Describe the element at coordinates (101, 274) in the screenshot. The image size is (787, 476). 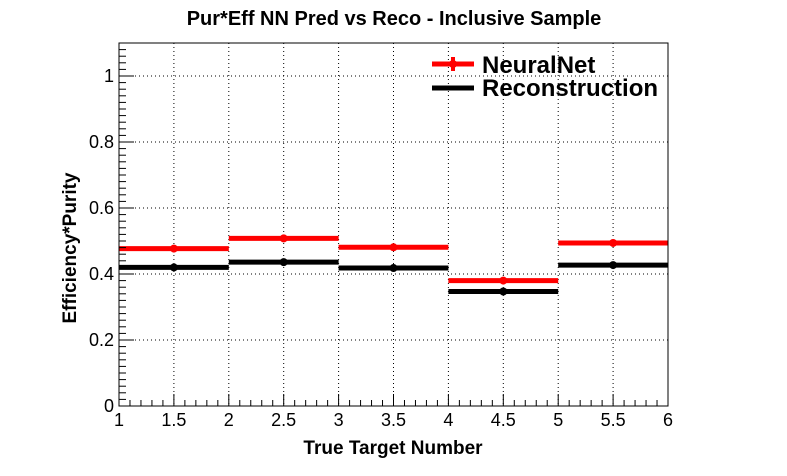
I see `y-tick-label: 0.4` at that location.